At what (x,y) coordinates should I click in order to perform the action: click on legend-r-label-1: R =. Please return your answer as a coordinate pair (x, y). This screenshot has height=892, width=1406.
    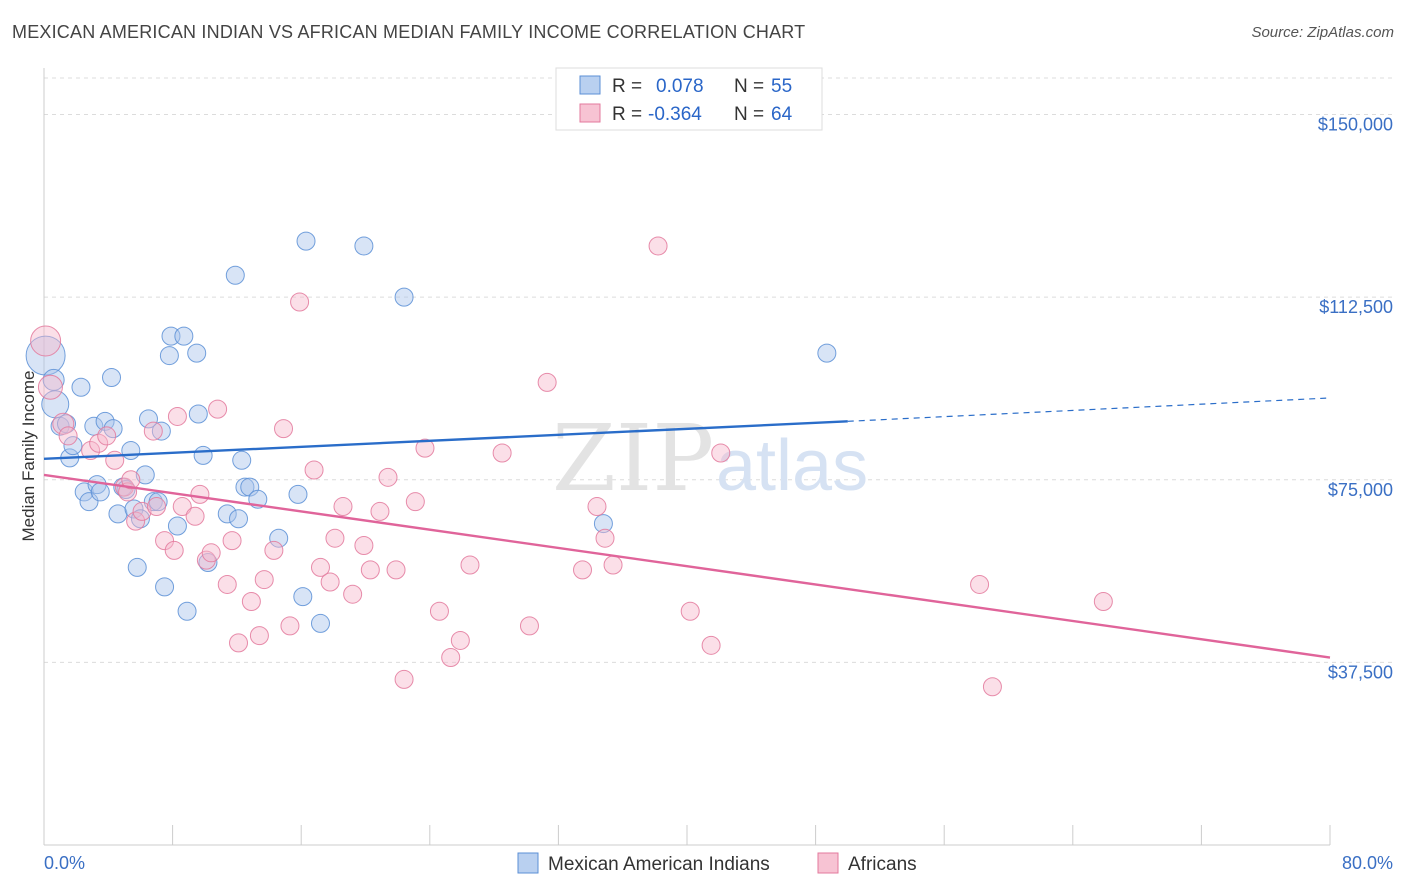
    Looking at the image, I should click on (627, 114).